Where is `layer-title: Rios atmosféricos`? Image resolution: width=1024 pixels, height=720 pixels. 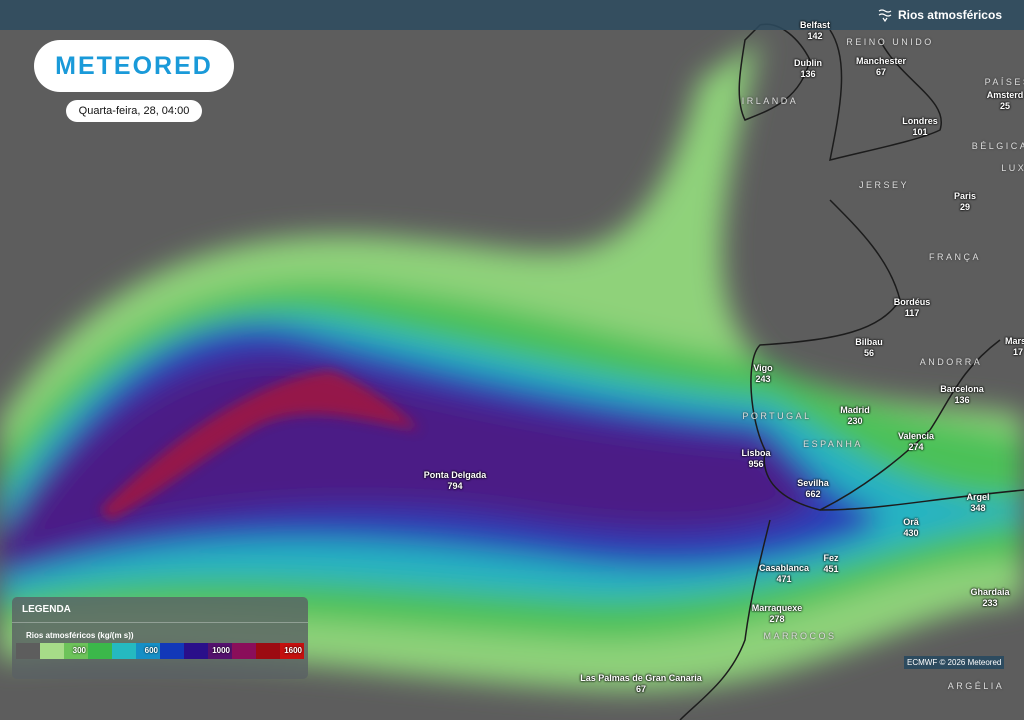 layer-title: Rios atmosféricos is located at coordinates (949, 15).